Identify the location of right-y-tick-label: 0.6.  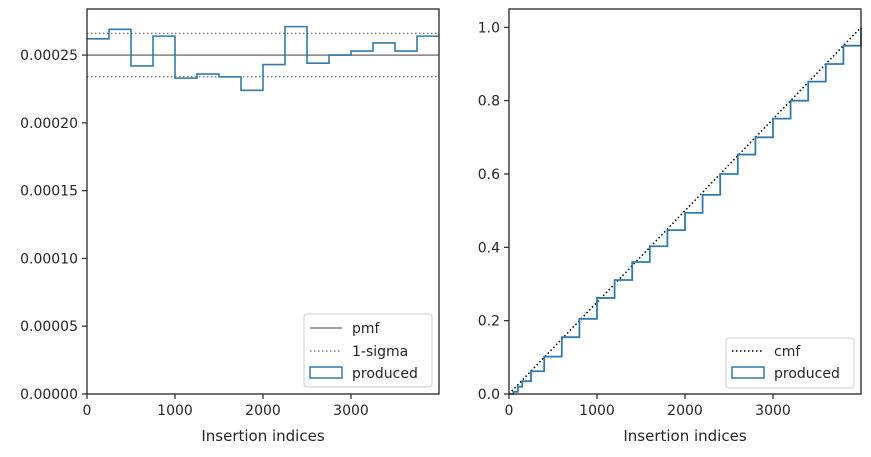
(489, 175).